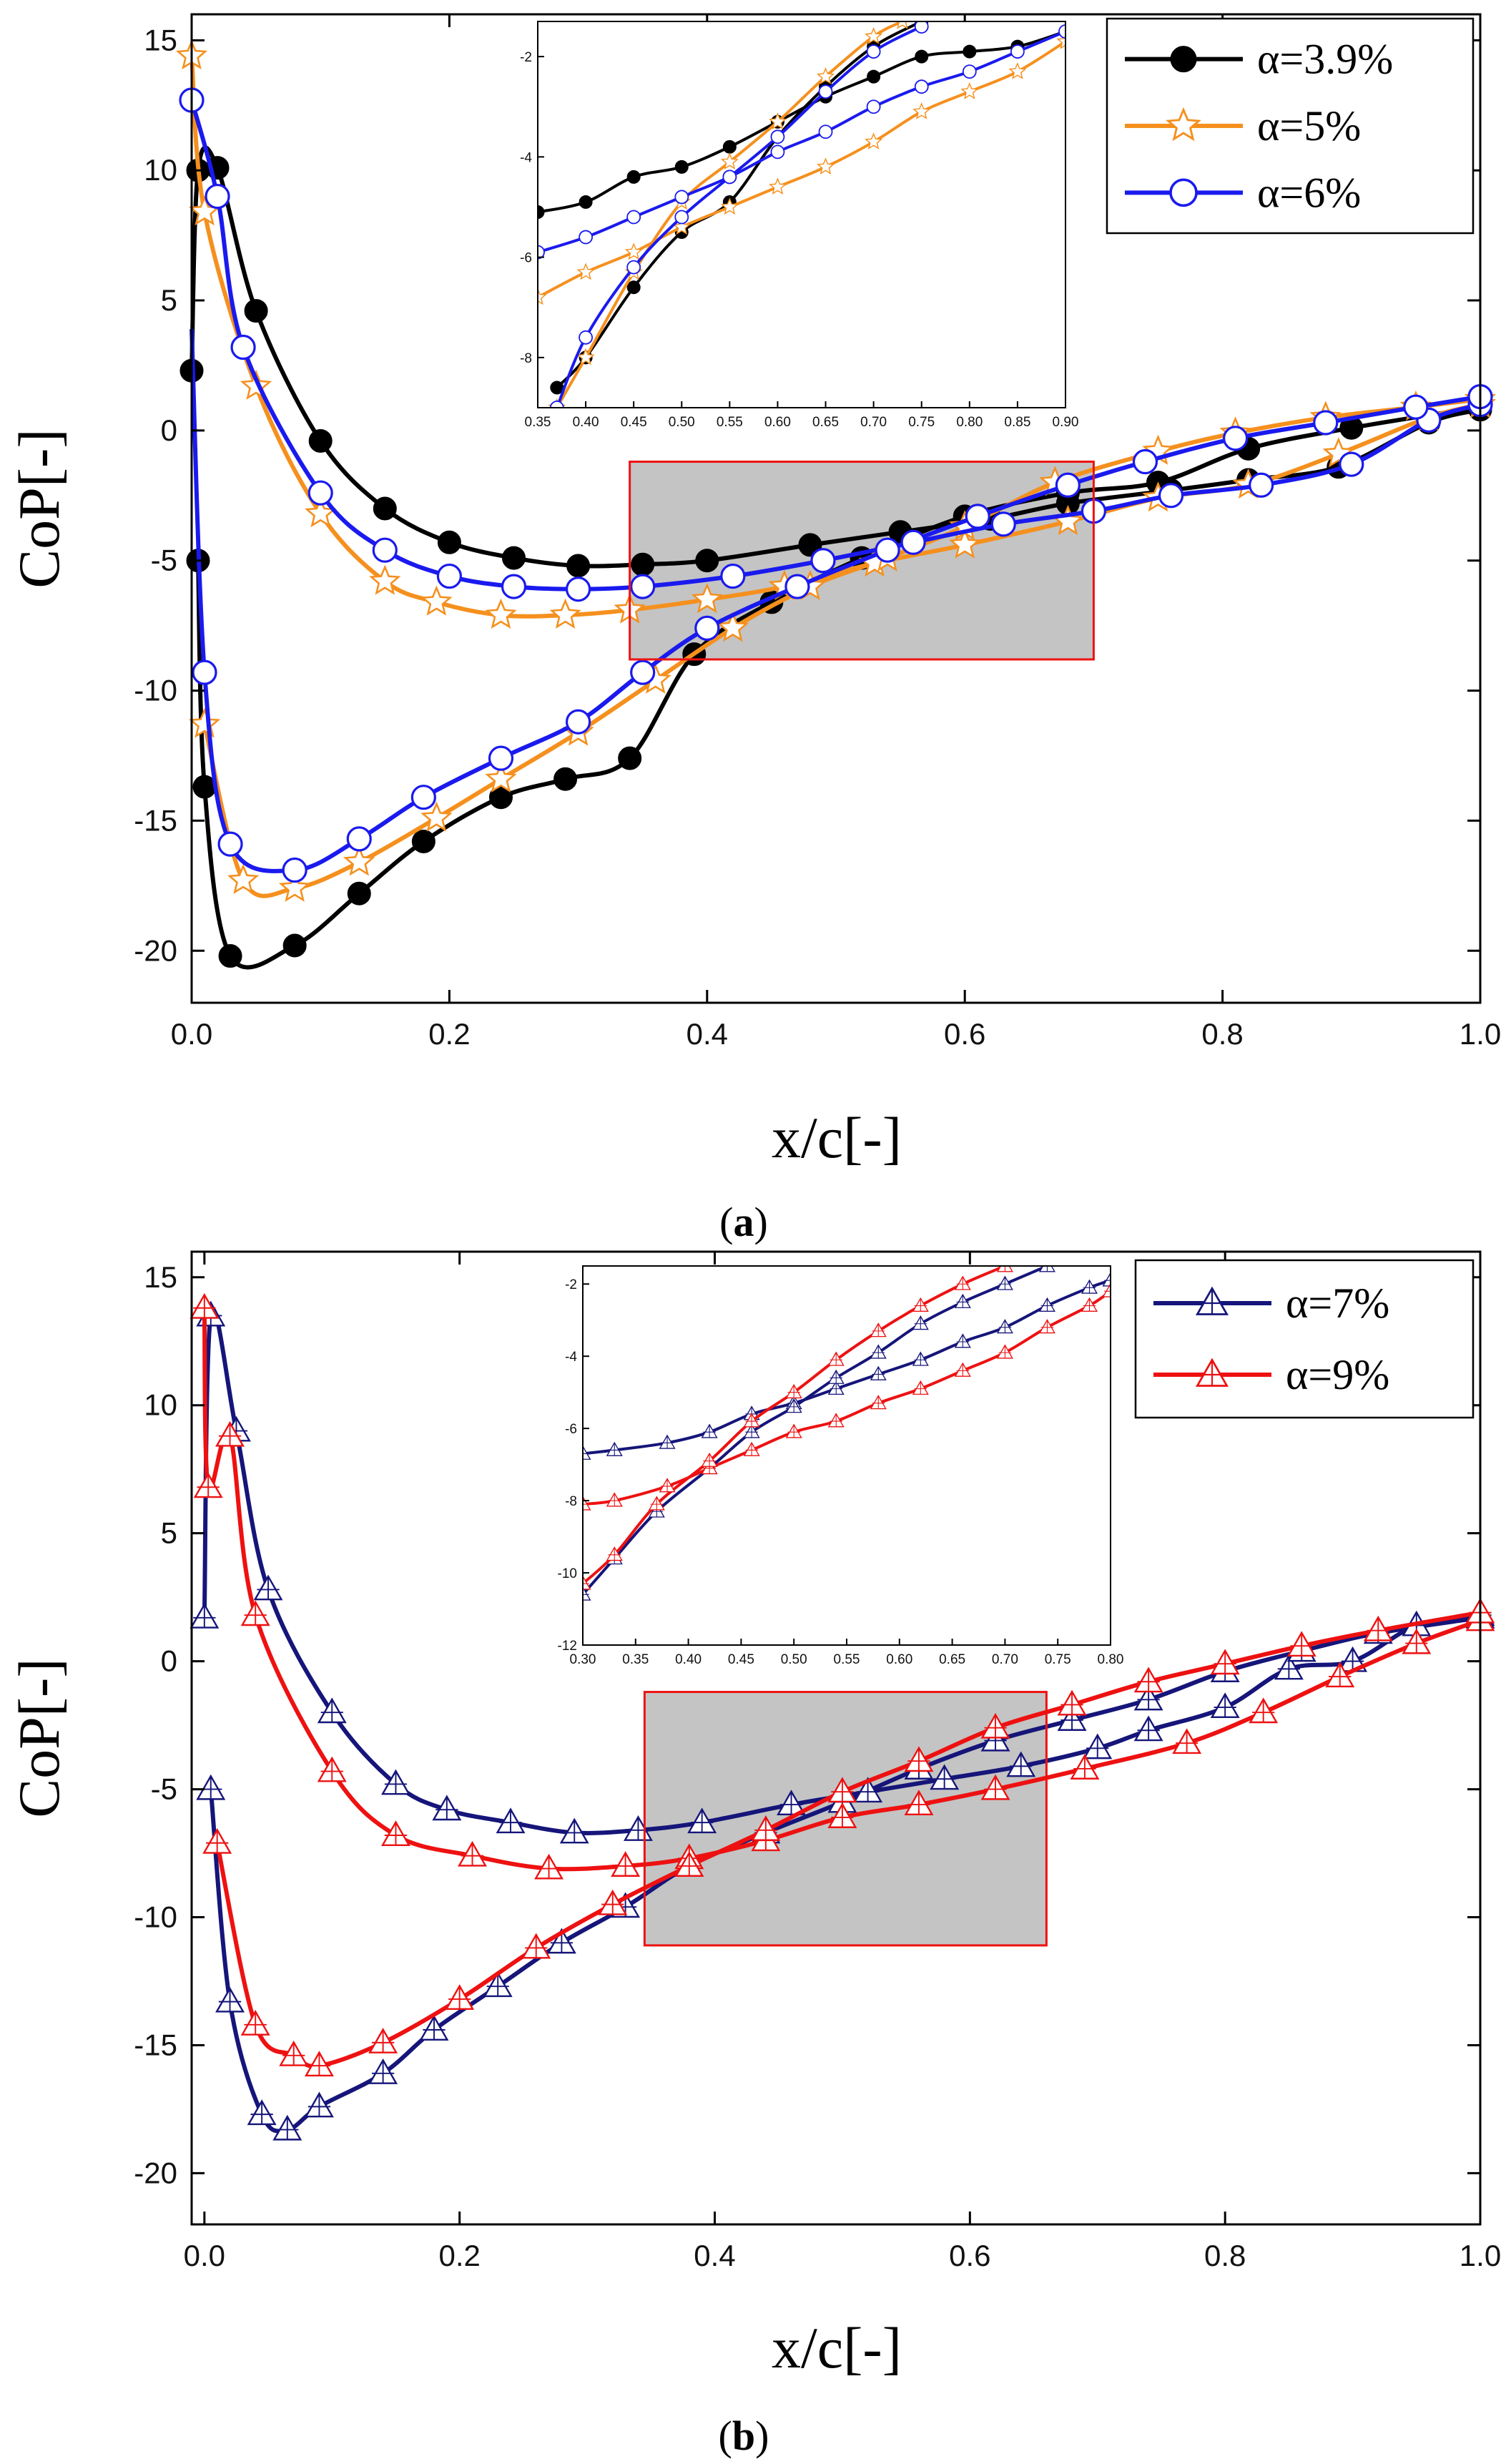  What do you see at coordinates (730, 422) in the screenshot?
I see `panel-a-inset-x-tick-label-4: 0.55` at bounding box center [730, 422].